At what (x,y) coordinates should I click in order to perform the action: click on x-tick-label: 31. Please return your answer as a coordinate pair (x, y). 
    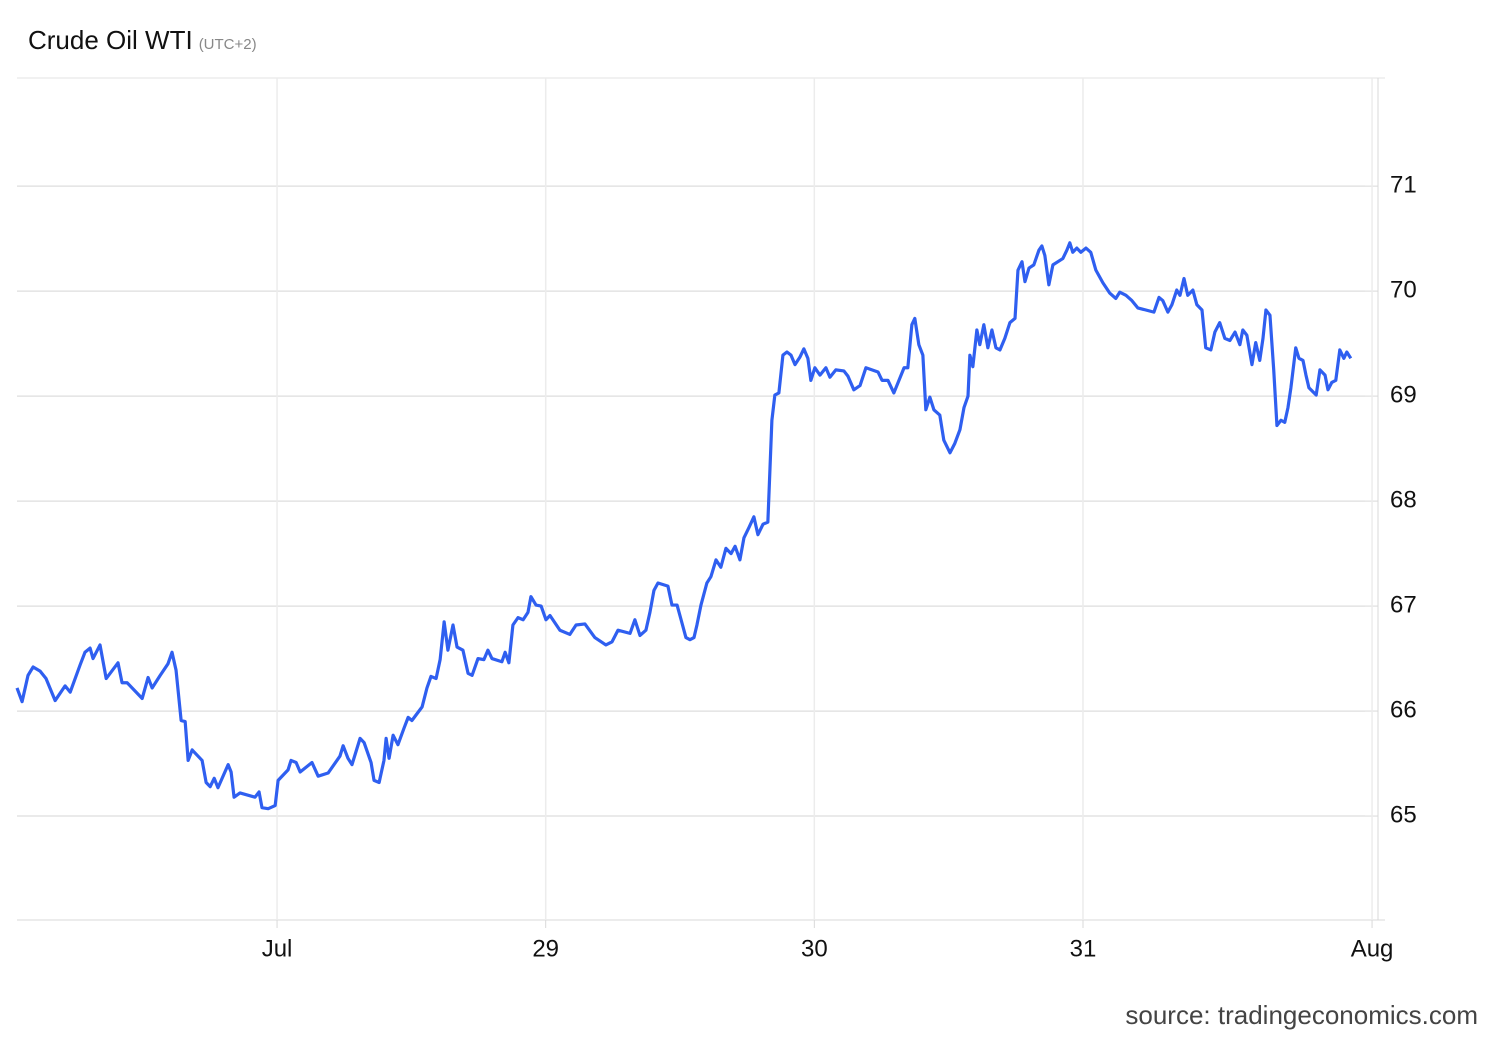
    Looking at the image, I should click on (1083, 948).